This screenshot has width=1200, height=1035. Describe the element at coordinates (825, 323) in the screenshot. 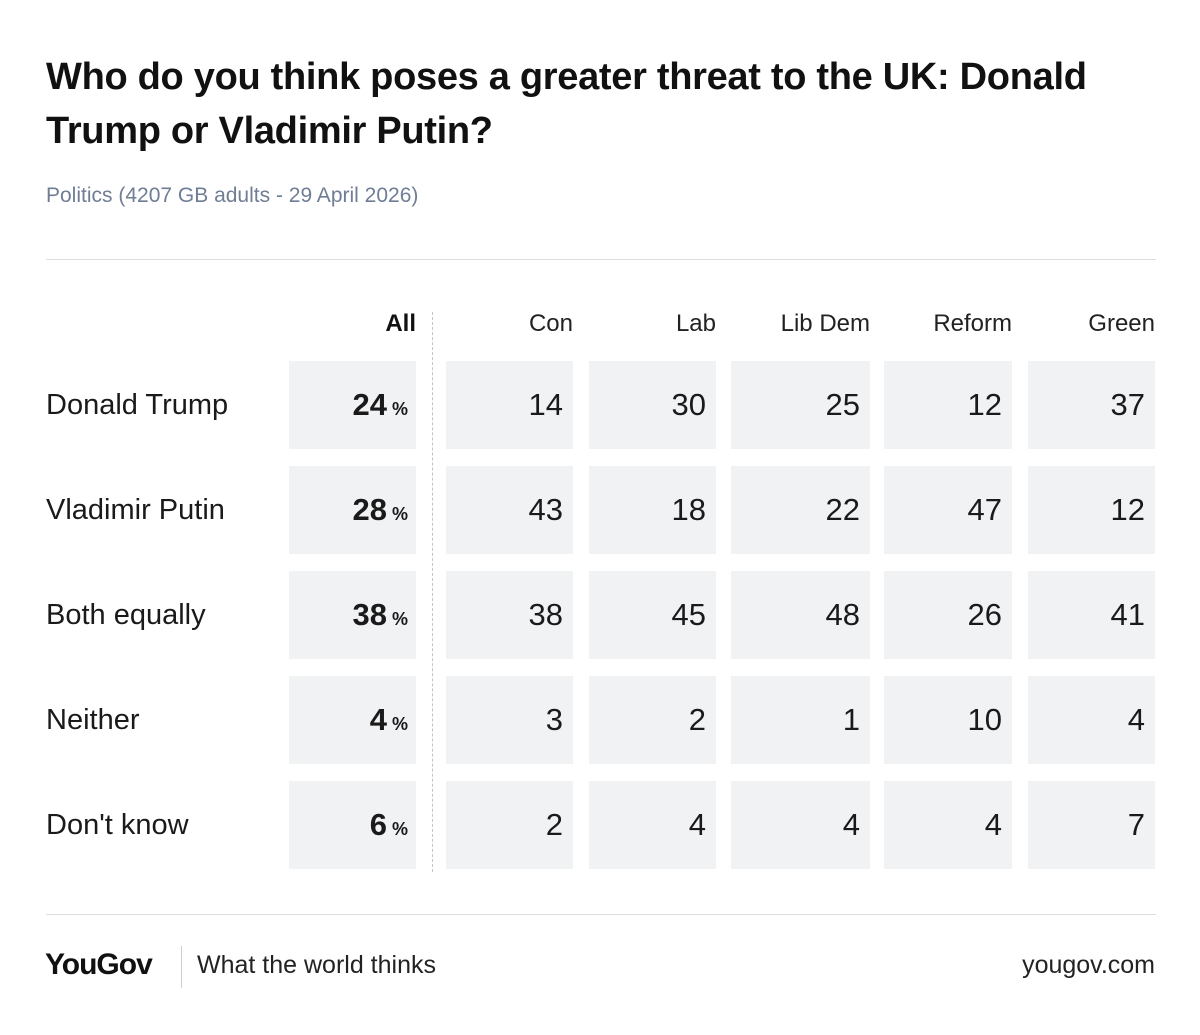

I see `column-header-lib-dem: Lib Dem` at that location.